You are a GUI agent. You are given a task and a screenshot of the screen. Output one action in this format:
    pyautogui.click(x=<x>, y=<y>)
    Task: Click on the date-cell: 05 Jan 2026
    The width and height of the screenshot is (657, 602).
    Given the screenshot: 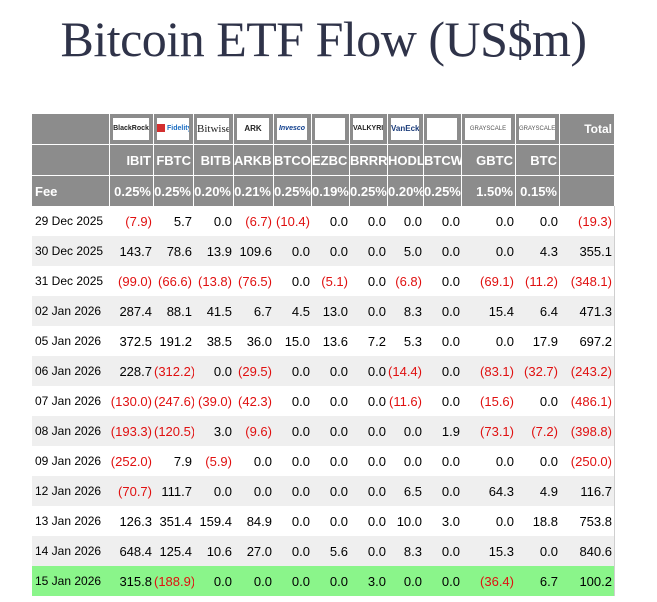 What is the action you would take?
    pyautogui.click(x=68, y=341)
    